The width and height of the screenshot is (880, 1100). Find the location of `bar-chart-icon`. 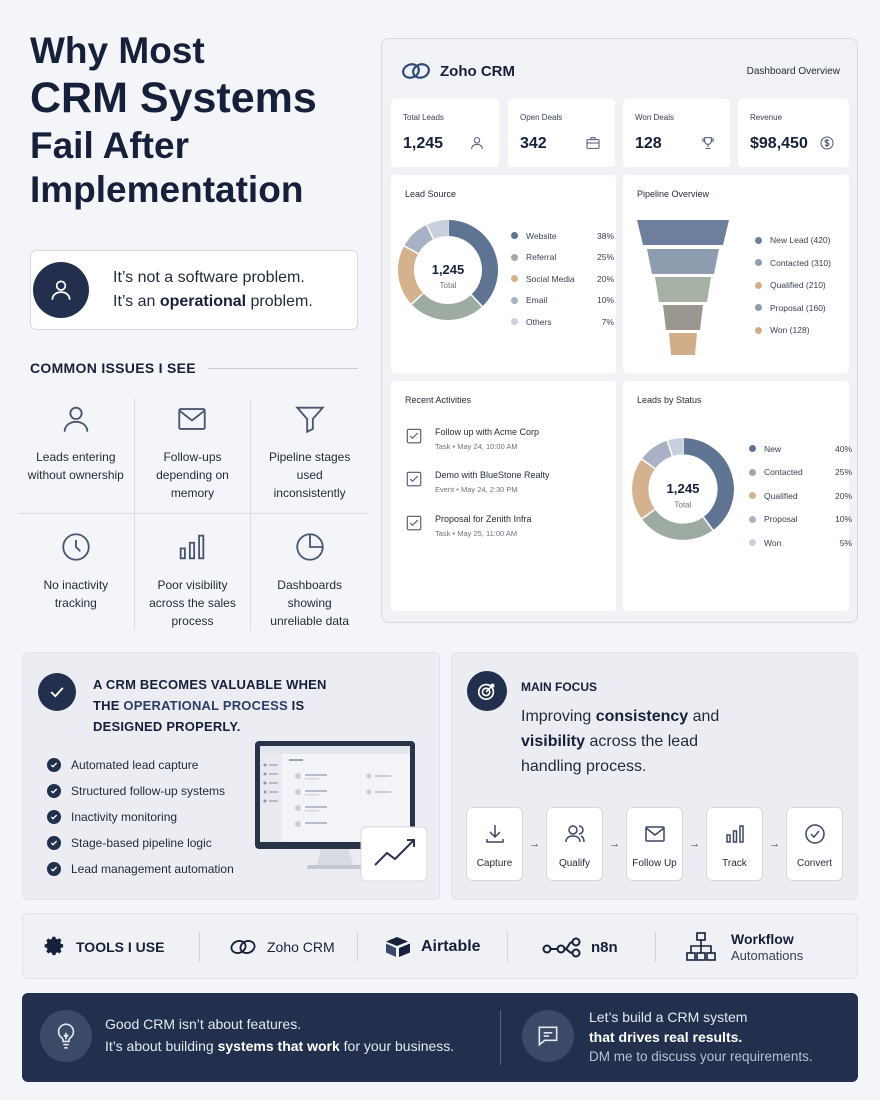

bar-chart-icon is located at coordinates (192, 547).